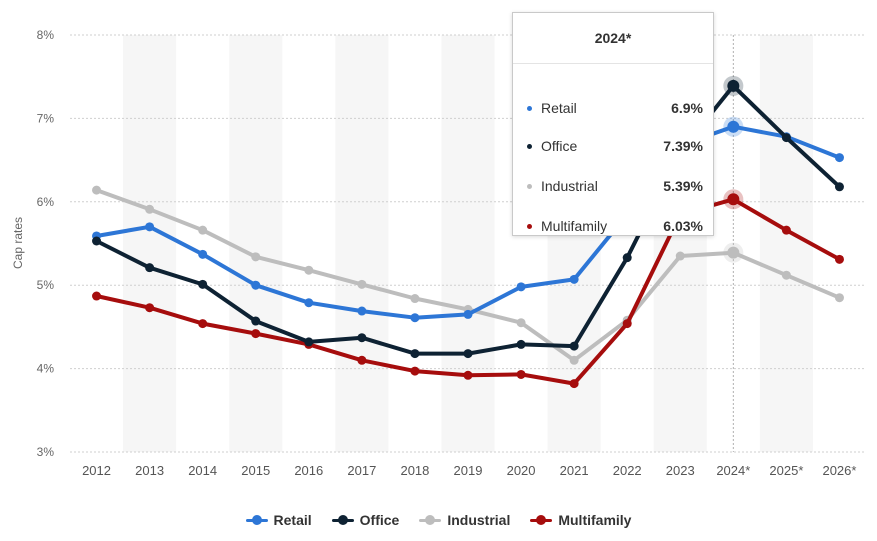 This screenshot has height=541, width=877. Describe the element at coordinates (379, 520) in the screenshot. I see `legend-label: Office` at that location.